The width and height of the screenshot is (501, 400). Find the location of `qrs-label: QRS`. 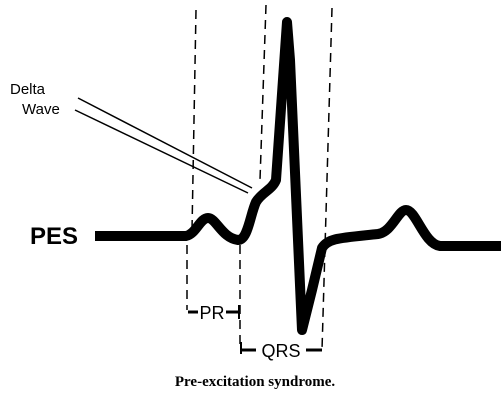

qrs-label: QRS is located at coordinates (280, 351).